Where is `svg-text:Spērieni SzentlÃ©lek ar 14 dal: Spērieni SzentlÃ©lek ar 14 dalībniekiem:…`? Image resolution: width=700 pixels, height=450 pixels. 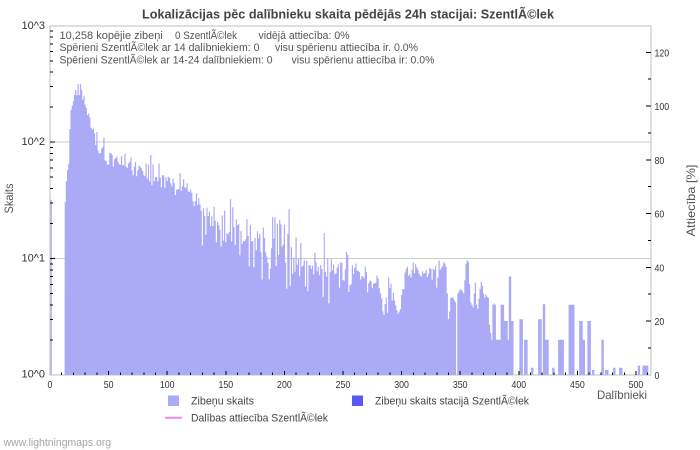
svg-text:Spērieni SzentlÃ©lek ar 14 dal: Spērieni SzentlÃ©lek ar 14 dalībniekiem:… is located at coordinates (160, 47).